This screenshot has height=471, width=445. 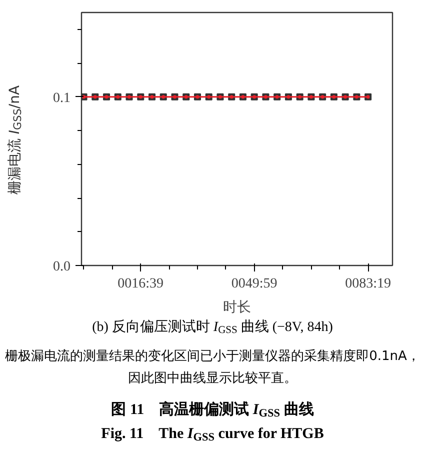 What do you see at coordinates (212, 368) in the screenshot?
I see `text: 栅极漏电流的测量结果的变化区间已小于测量仪器的采集精度即0.1nA，因此图中曲线显示比较平直。` at bounding box center [212, 368].